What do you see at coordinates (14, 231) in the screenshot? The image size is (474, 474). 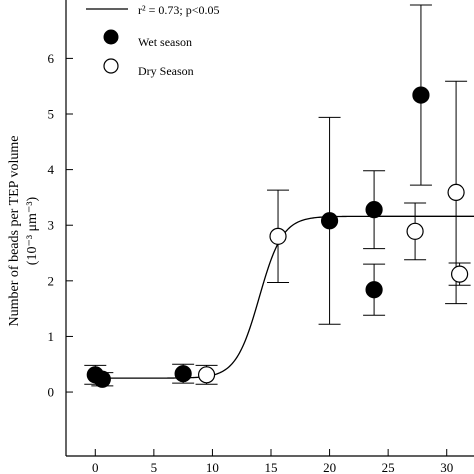 I see `y-axis-title: Number of beads per TEP volume` at bounding box center [14, 231].